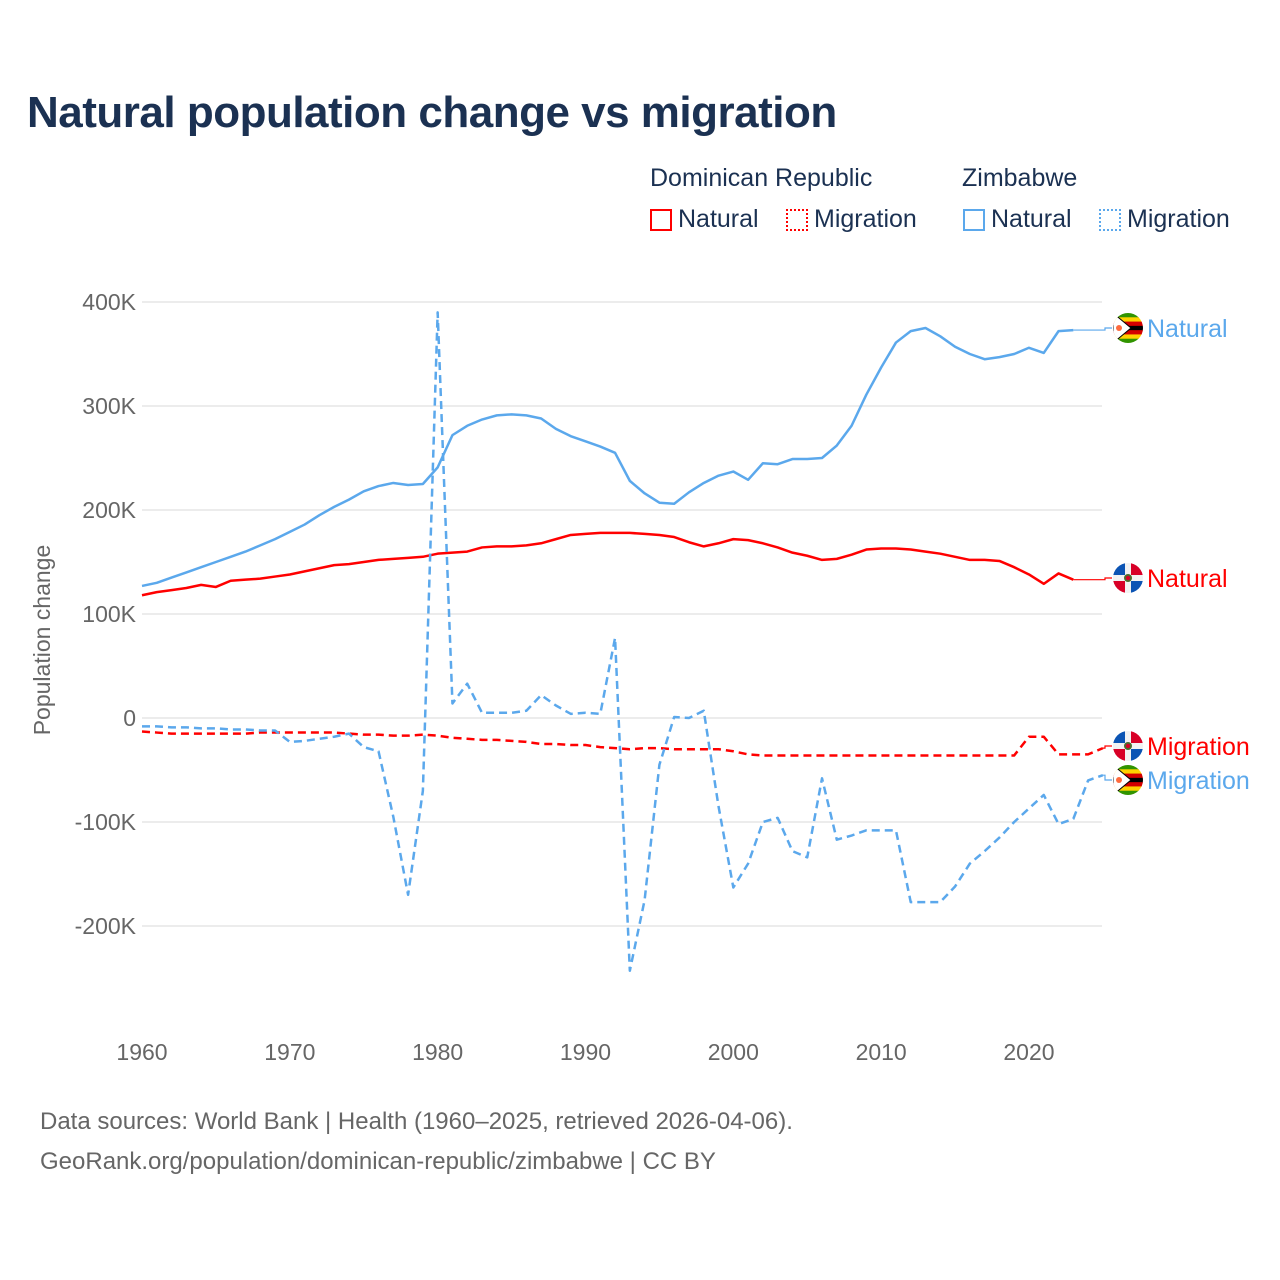 The height and width of the screenshot is (1280, 1280). I want to click on x-tick-label: 1990, so click(585, 1052).